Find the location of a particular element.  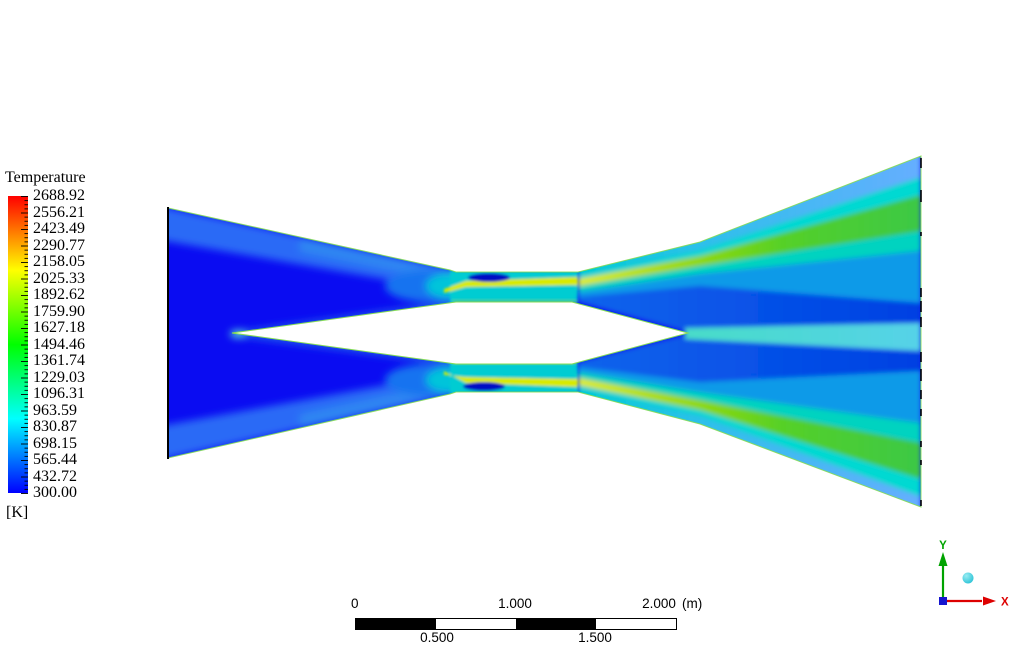

legend-tick-marks is located at coordinates (24, 345).